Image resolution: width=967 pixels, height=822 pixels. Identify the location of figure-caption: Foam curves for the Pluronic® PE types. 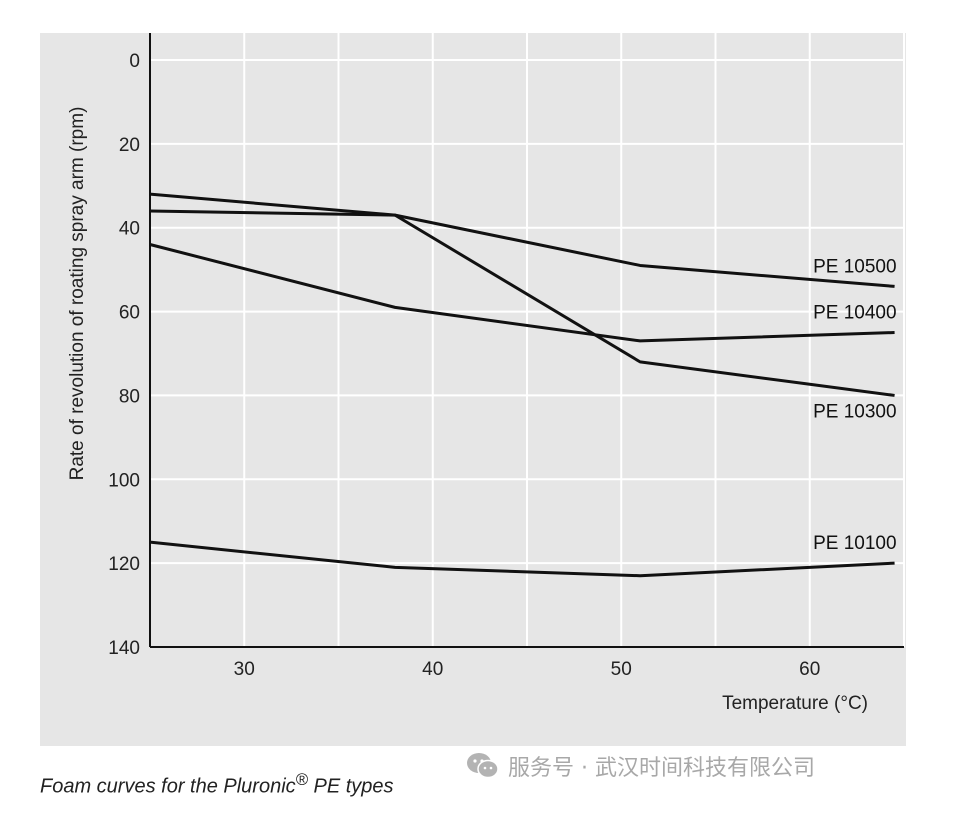
(217, 784).